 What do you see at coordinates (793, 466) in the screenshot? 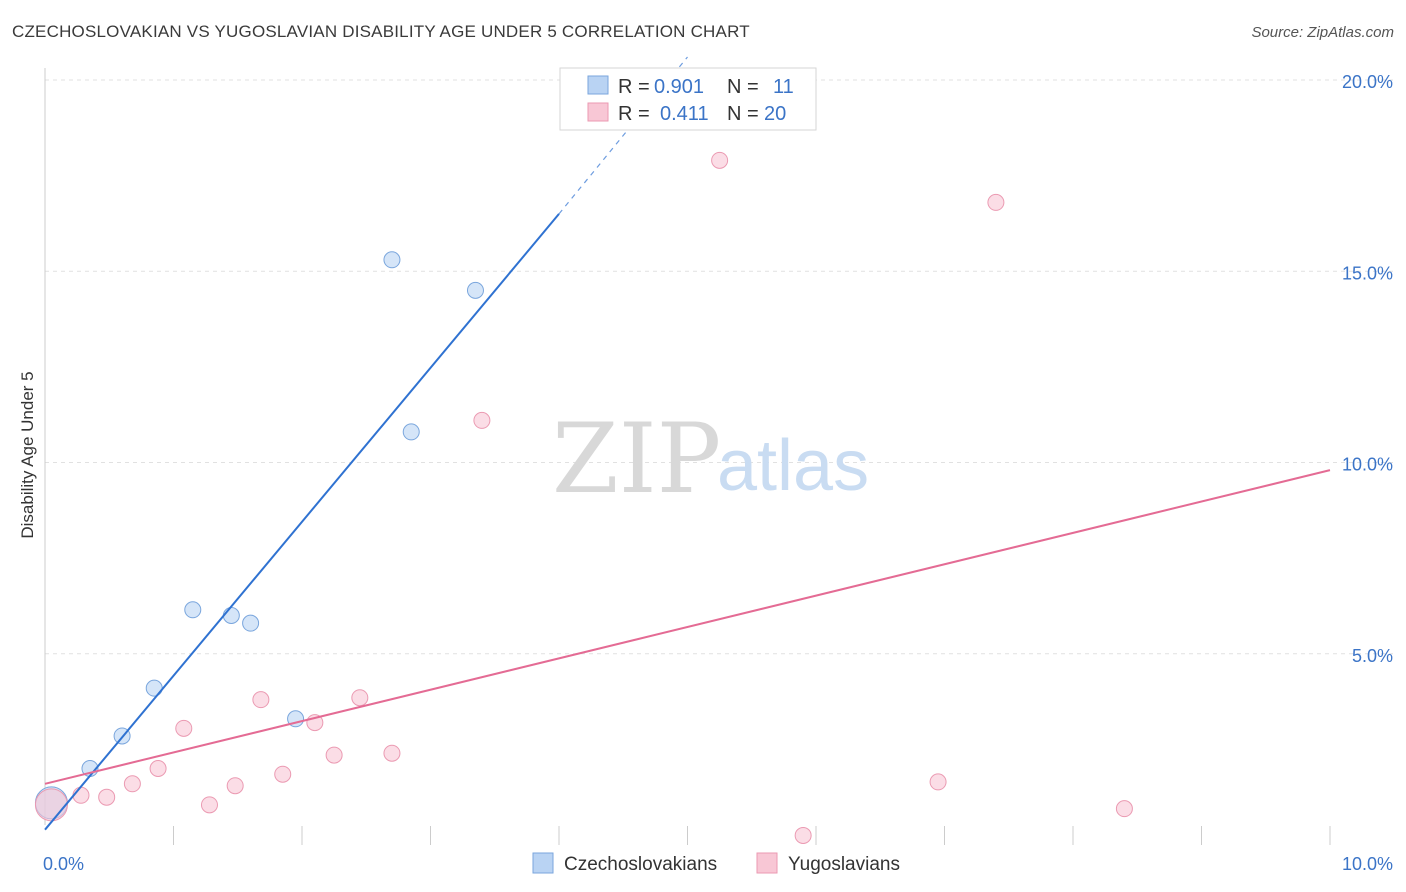
I see `watermark-atlas: atlas` at bounding box center [793, 466].